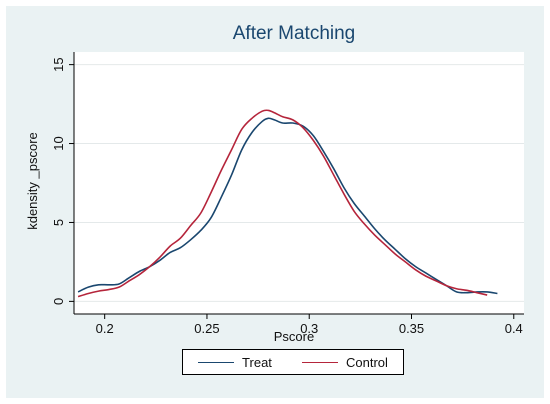 The height and width of the screenshot is (404, 550). What do you see at coordinates (58, 301) in the screenshot?
I see `y-tick-label: 0` at bounding box center [58, 301].